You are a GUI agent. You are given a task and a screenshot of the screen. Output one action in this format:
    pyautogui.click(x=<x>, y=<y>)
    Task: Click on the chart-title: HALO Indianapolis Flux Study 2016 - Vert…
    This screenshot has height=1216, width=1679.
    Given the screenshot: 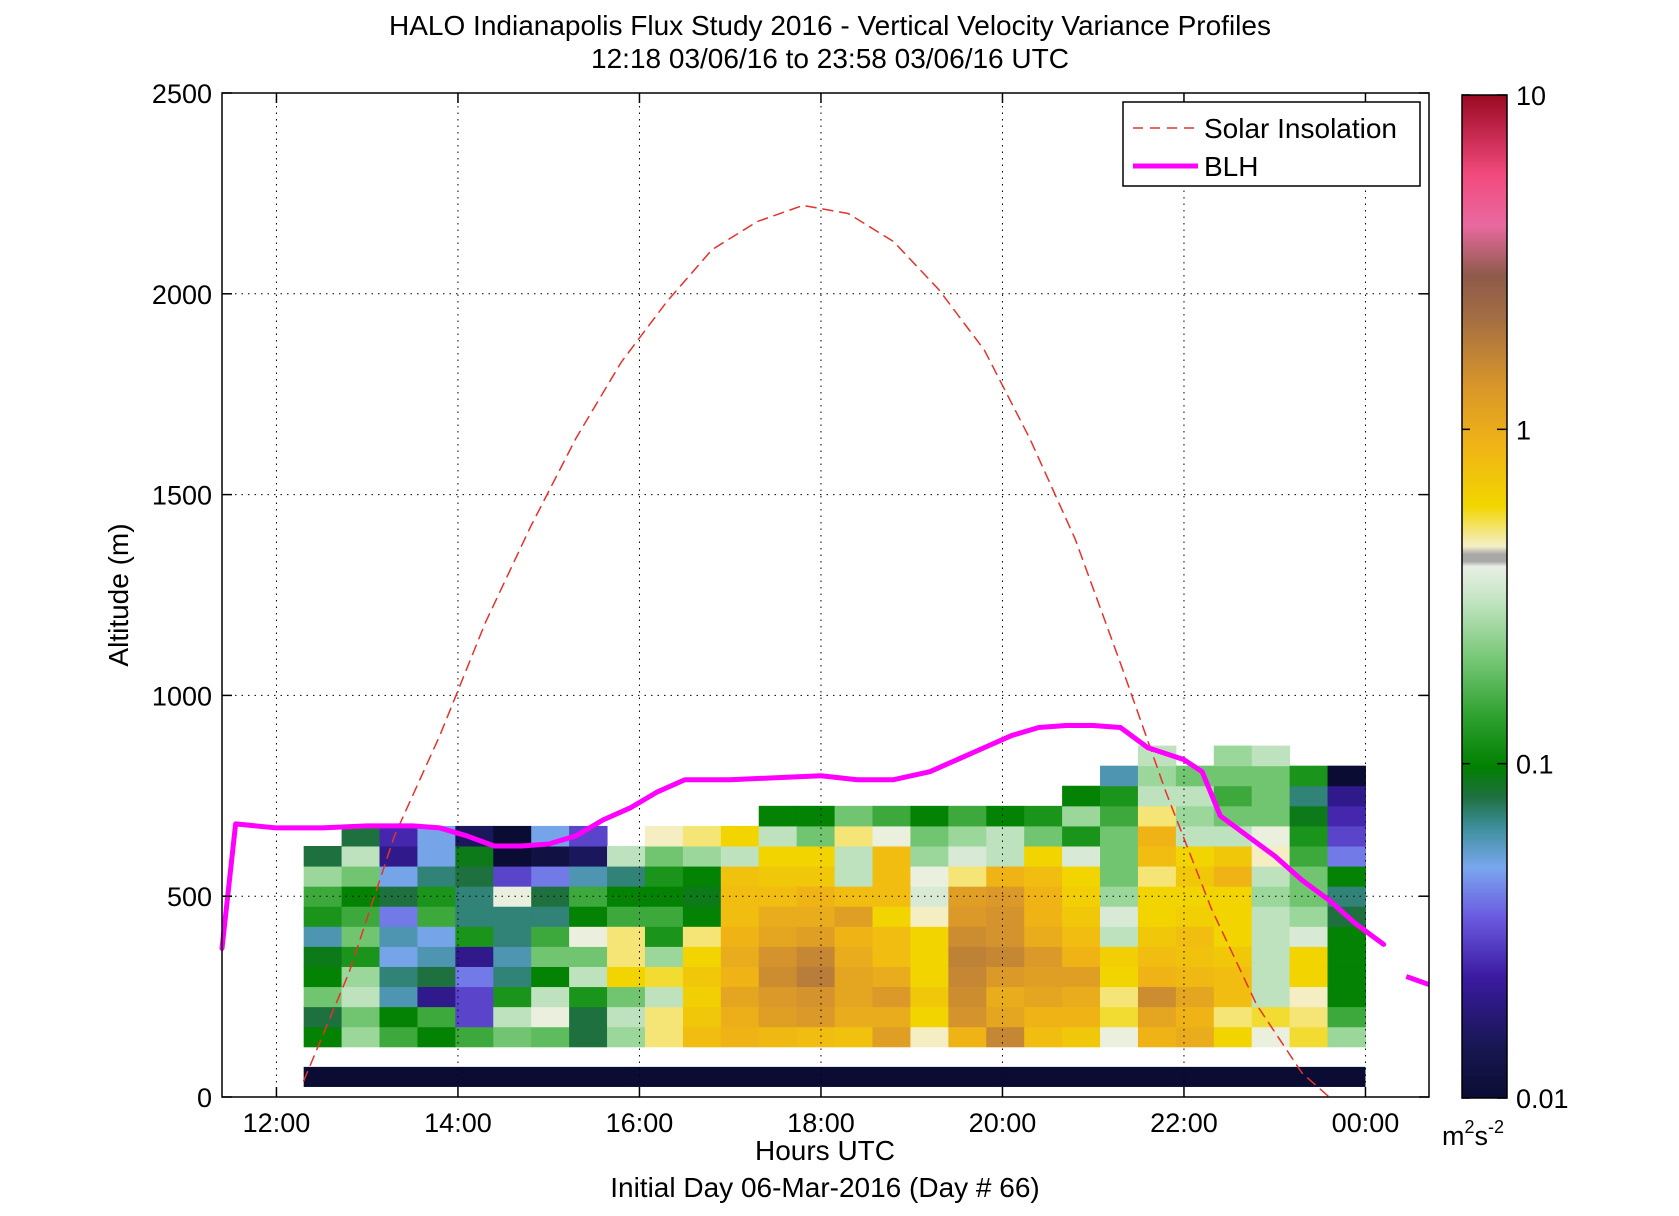 What is the action you would take?
    pyautogui.click(x=830, y=25)
    